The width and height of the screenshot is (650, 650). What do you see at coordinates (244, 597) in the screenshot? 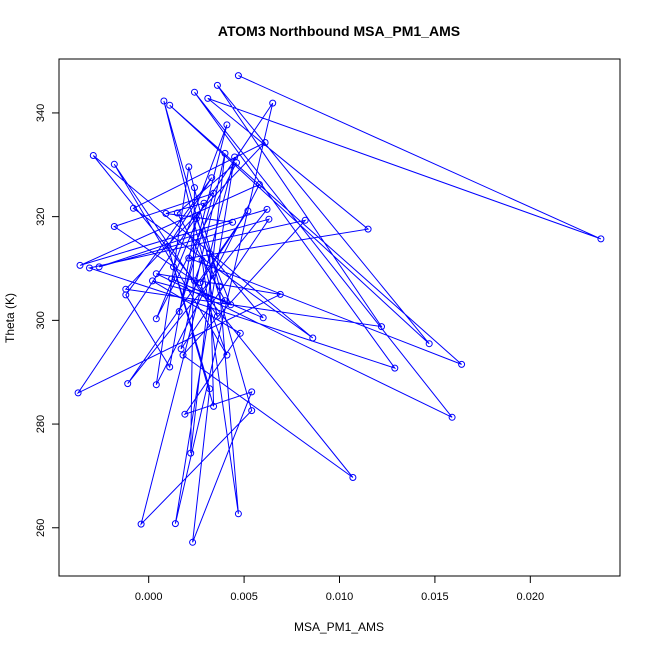
I see `x-tick-label: 0.005` at bounding box center [244, 597].